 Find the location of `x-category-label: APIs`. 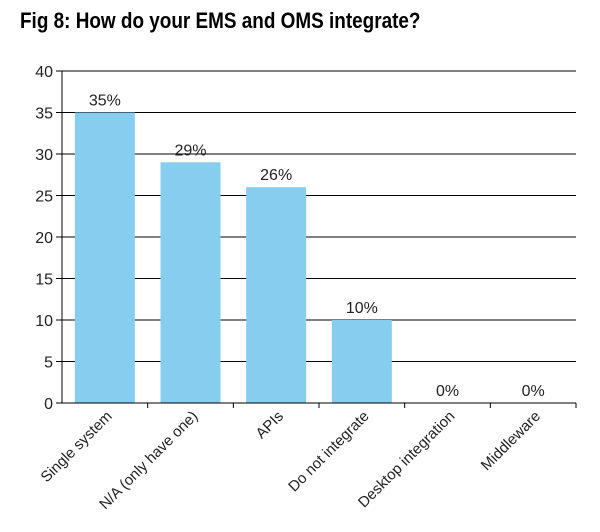

x-category-label: APIs is located at coordinates (270, 425).